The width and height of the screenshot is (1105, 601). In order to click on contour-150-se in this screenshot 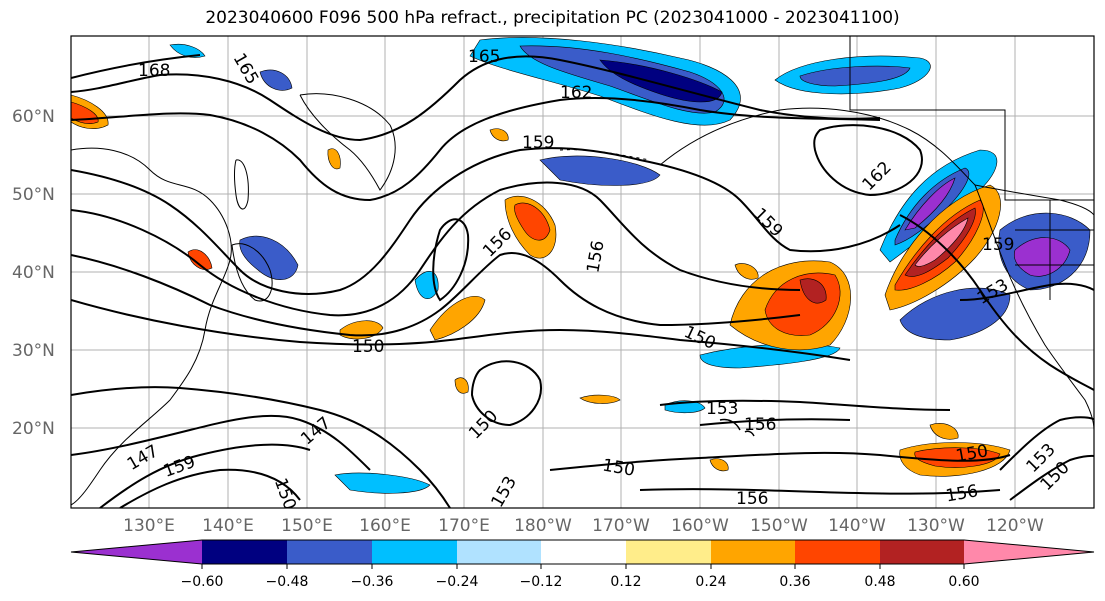, I will do `click(1051, 477)`.